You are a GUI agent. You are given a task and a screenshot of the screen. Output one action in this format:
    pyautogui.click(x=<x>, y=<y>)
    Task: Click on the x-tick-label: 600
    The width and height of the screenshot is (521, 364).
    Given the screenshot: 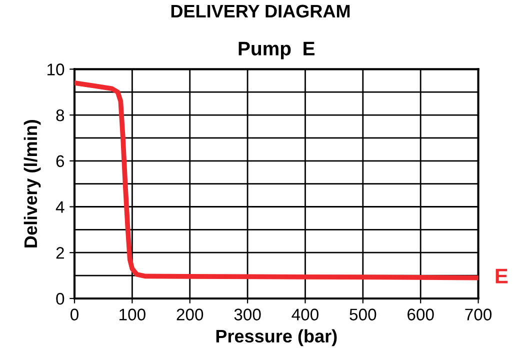 What is the action you would take?
    pyautogui.click(x=421, y=314)
    